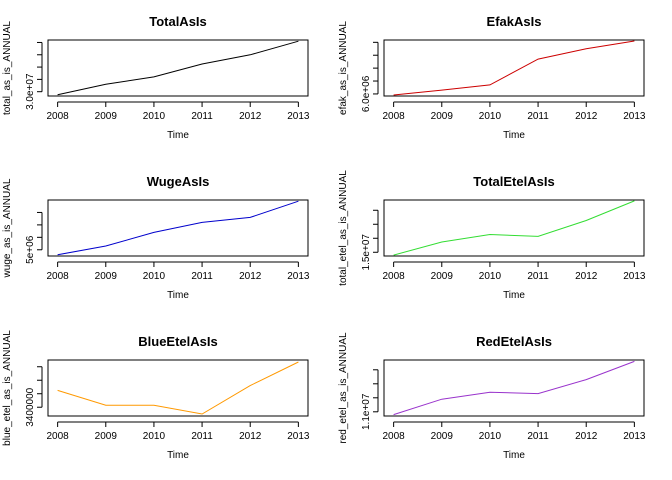 The height and width of the screenshot is (480, 672). What do you see at coordinates (178, 21) in the screenshot?
I see `chart-title: TotalAsIs` at bounding box center [178, 21].